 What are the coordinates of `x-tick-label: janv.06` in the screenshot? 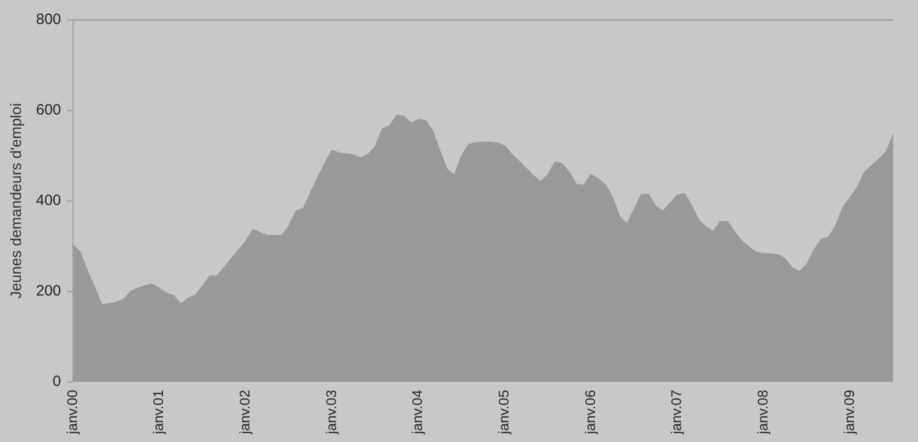 It's located at (590, 413).